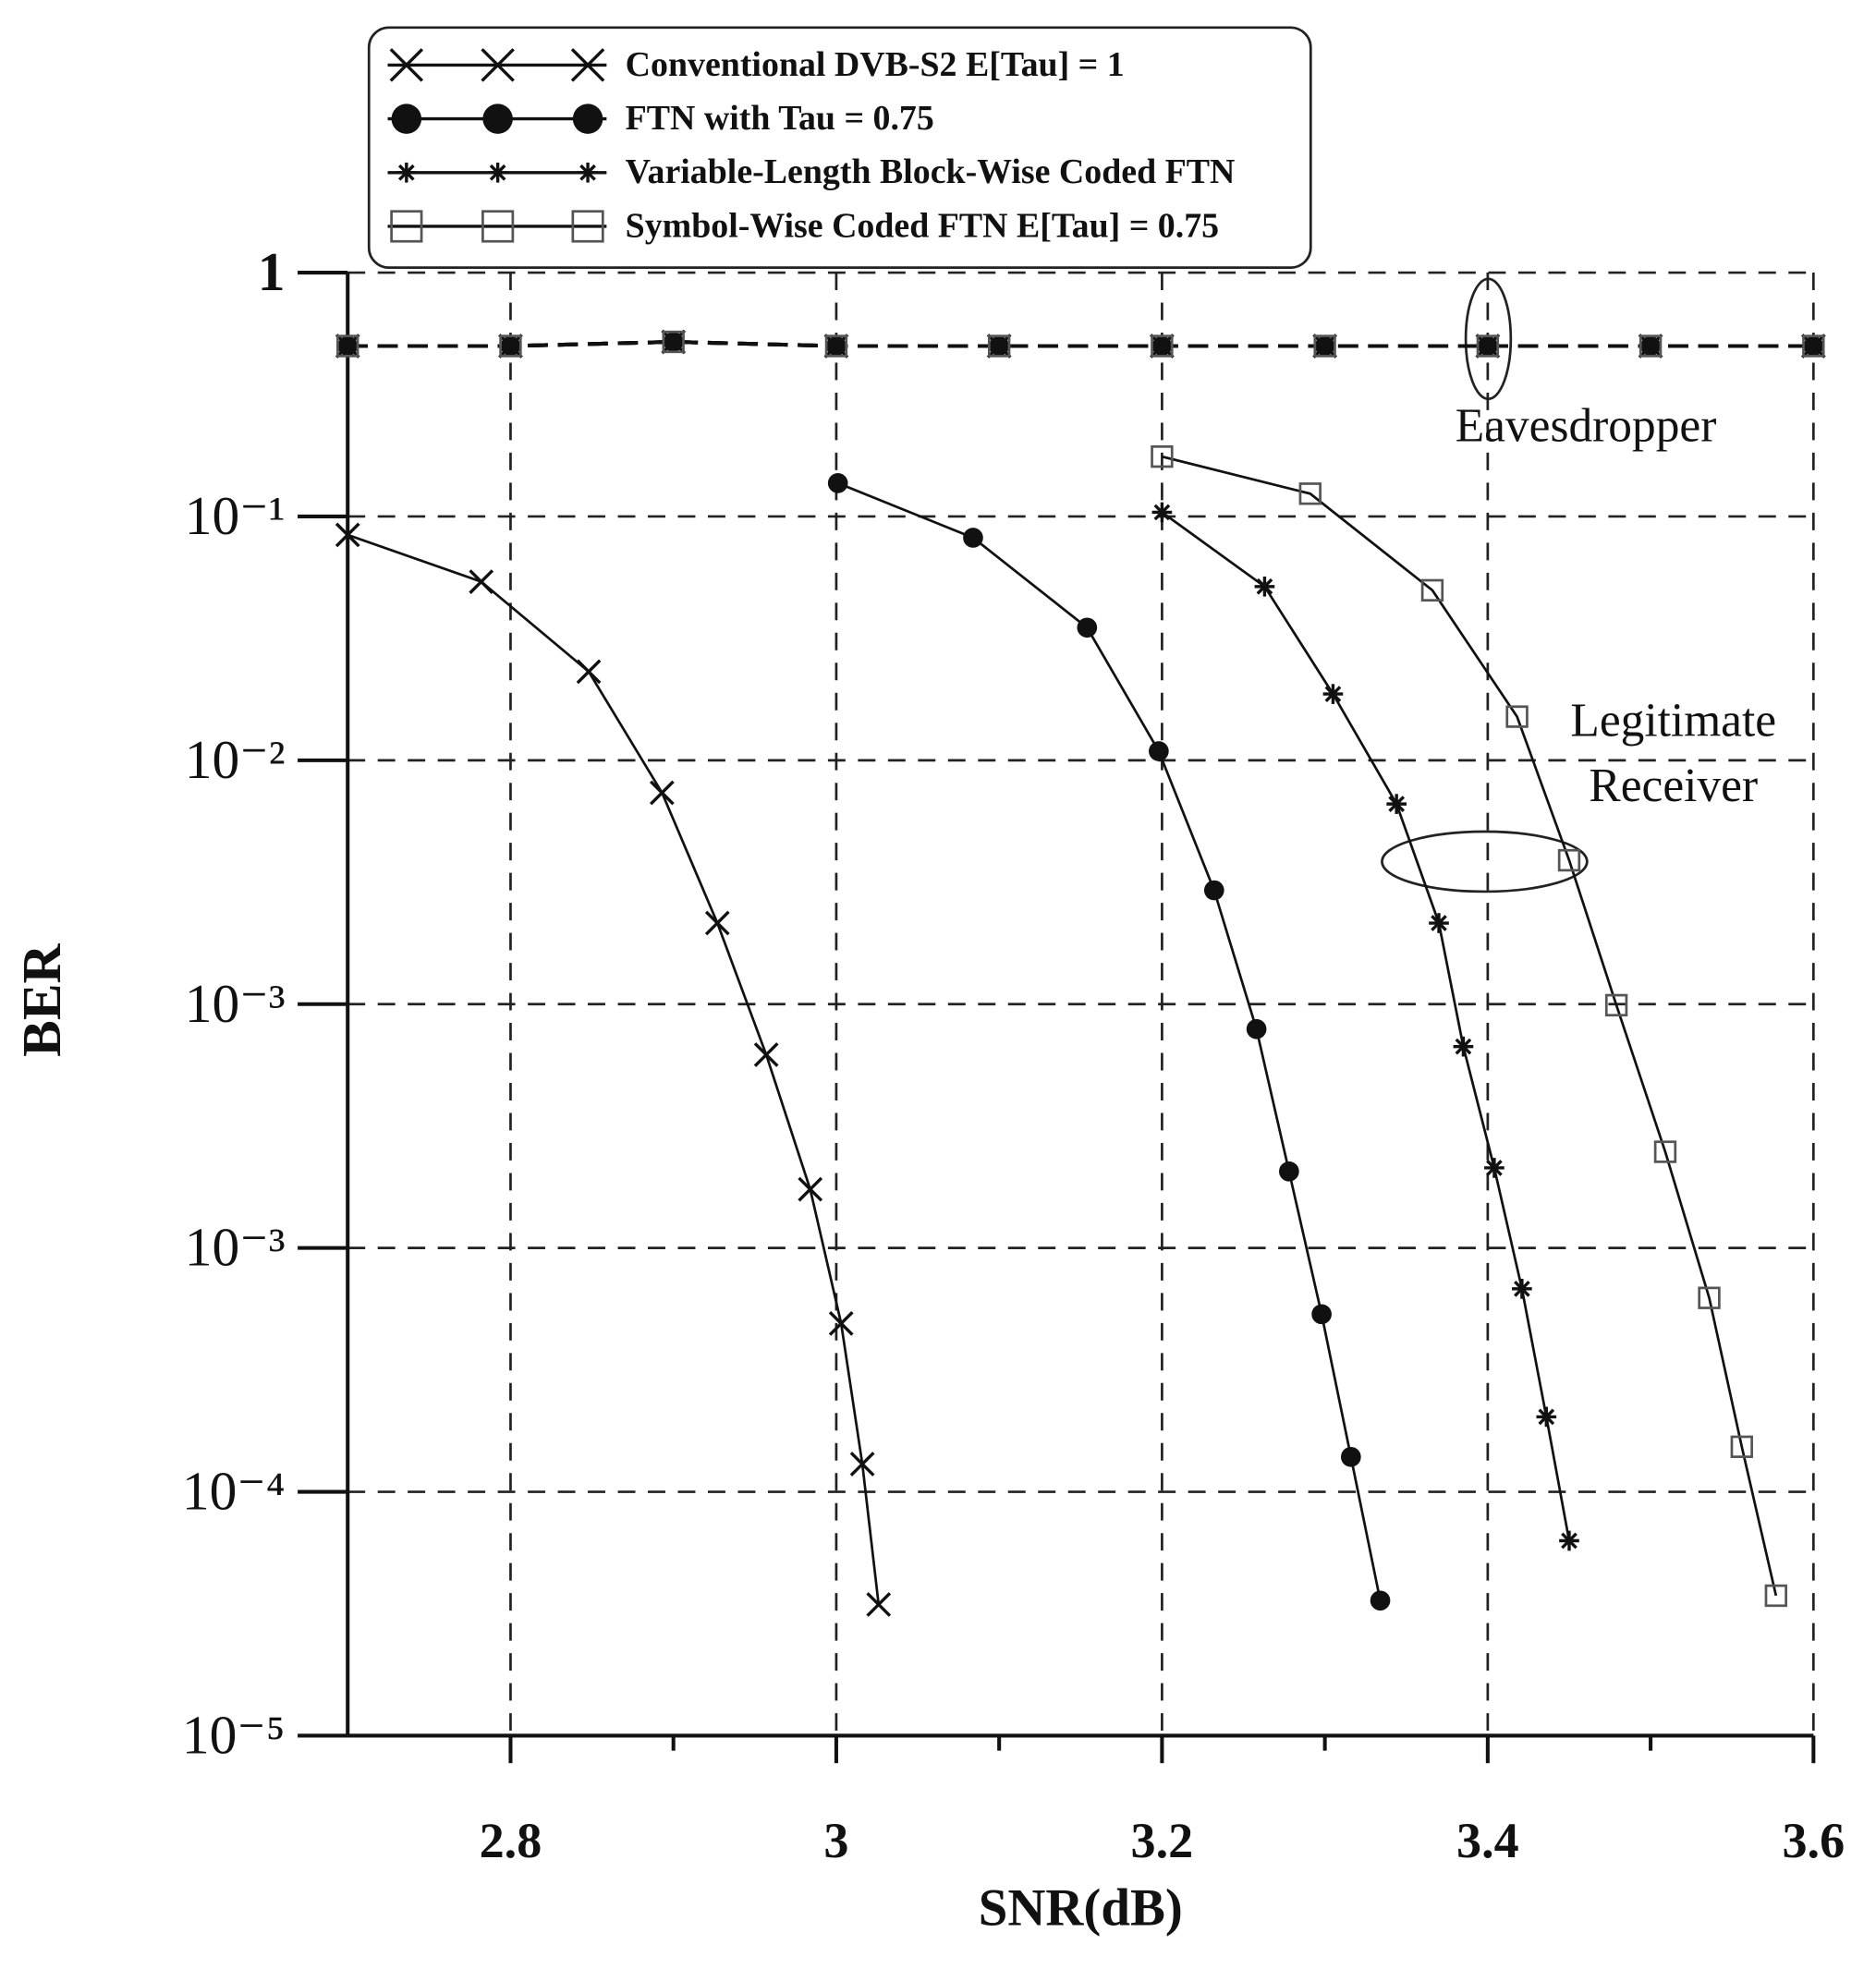 Image resolution: width=1876 pixels, height=1969 pixels. I want to click on y-tick-label: 10⁻², so click(235, 760).